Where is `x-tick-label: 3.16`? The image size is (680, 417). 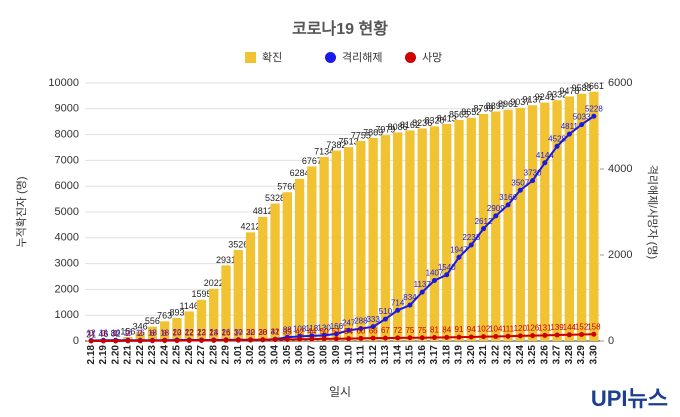 x-tick-label: 3.16 is located at coordinates (422, 355).